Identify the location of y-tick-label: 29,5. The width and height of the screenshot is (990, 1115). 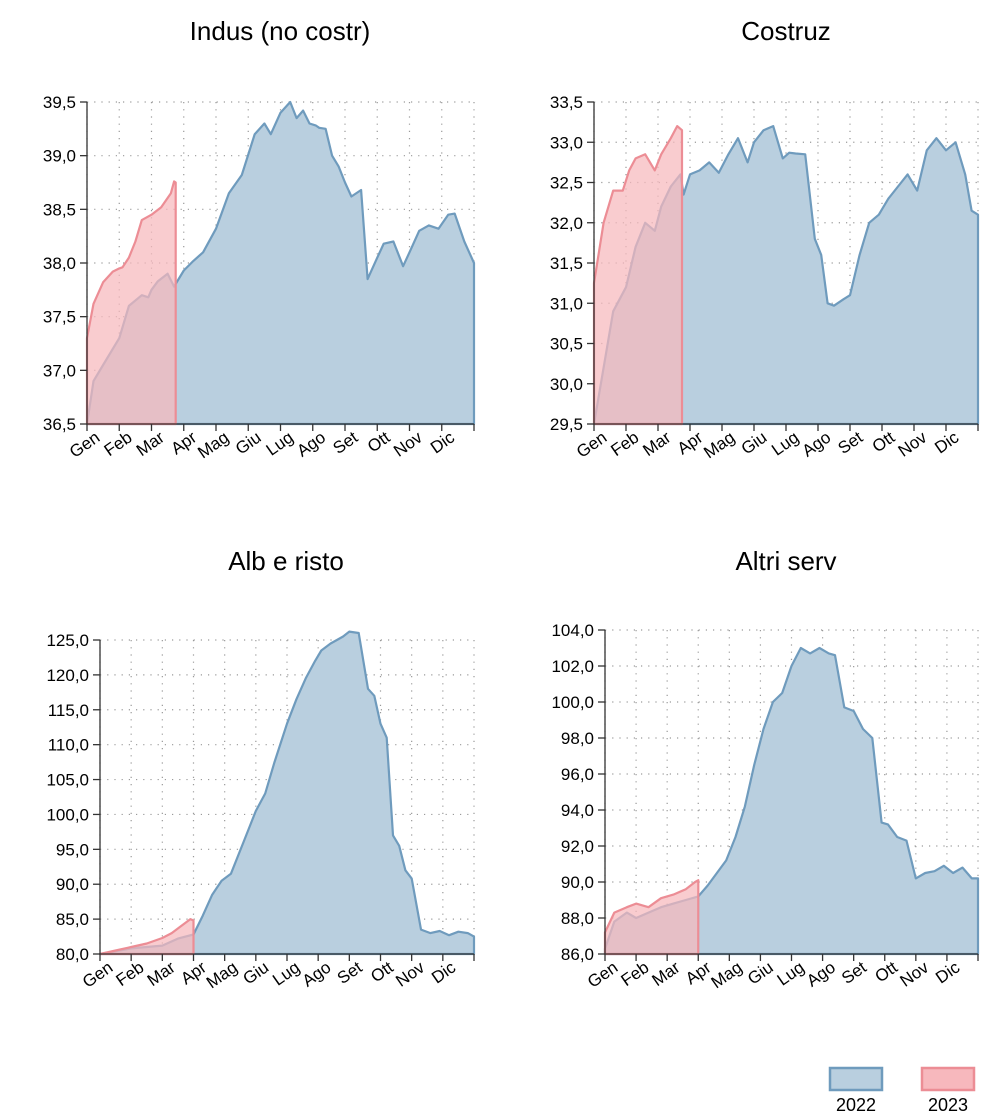
(566, 424).